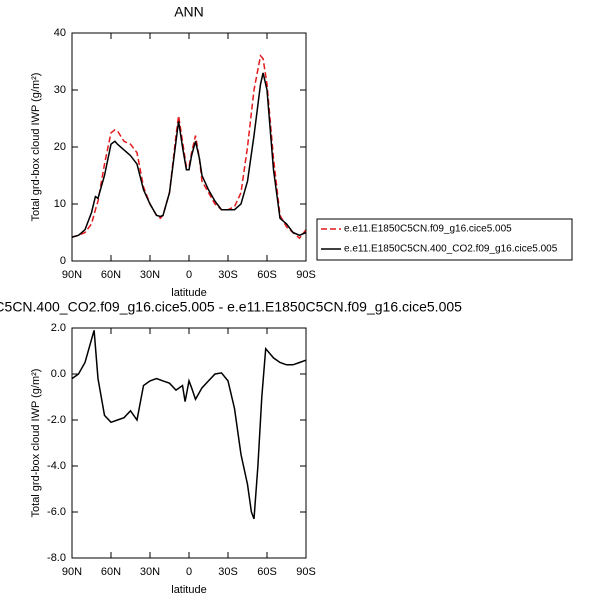 The height and width of the screenshot is (609, 604). I want to click on y-tick-label: 20, so click(60, 147).